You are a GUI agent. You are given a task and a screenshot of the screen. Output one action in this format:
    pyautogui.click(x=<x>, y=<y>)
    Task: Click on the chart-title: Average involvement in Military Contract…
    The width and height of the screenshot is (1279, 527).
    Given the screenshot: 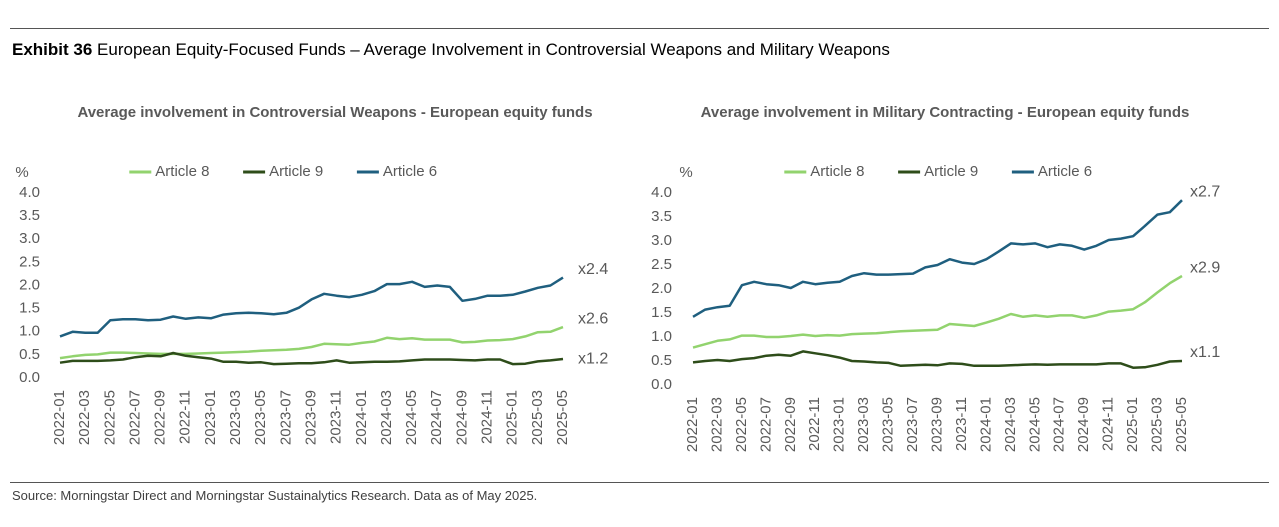 What is the action you would take?
    pyautogui.click(x=945, y=112)
    